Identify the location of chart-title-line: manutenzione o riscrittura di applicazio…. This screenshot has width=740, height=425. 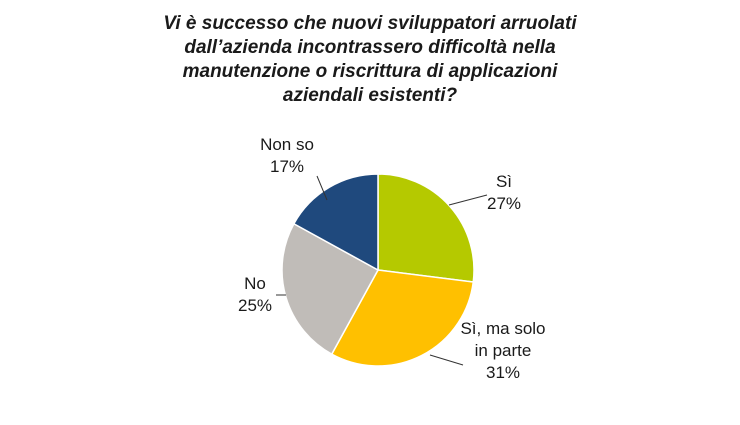
(370, 71).